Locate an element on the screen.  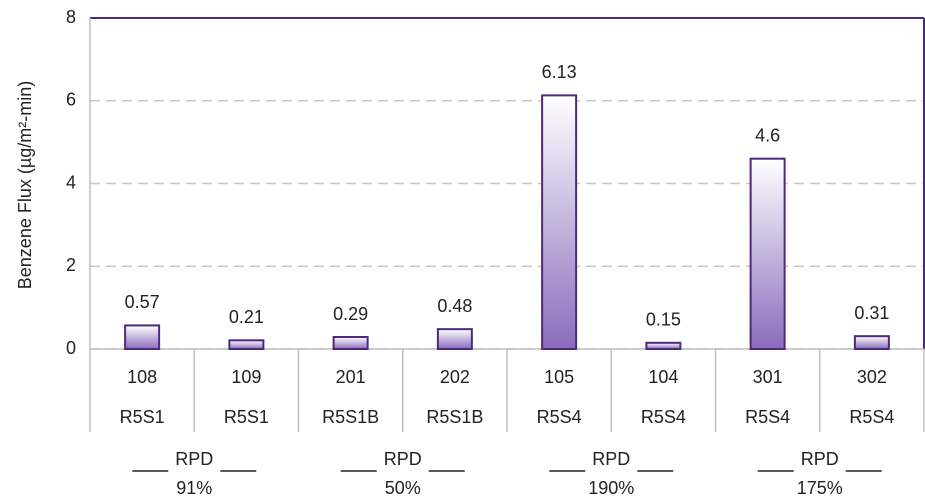
y-axis-title: Benzene Flux (µg/m²-min) is located at coordinates (25, 185).